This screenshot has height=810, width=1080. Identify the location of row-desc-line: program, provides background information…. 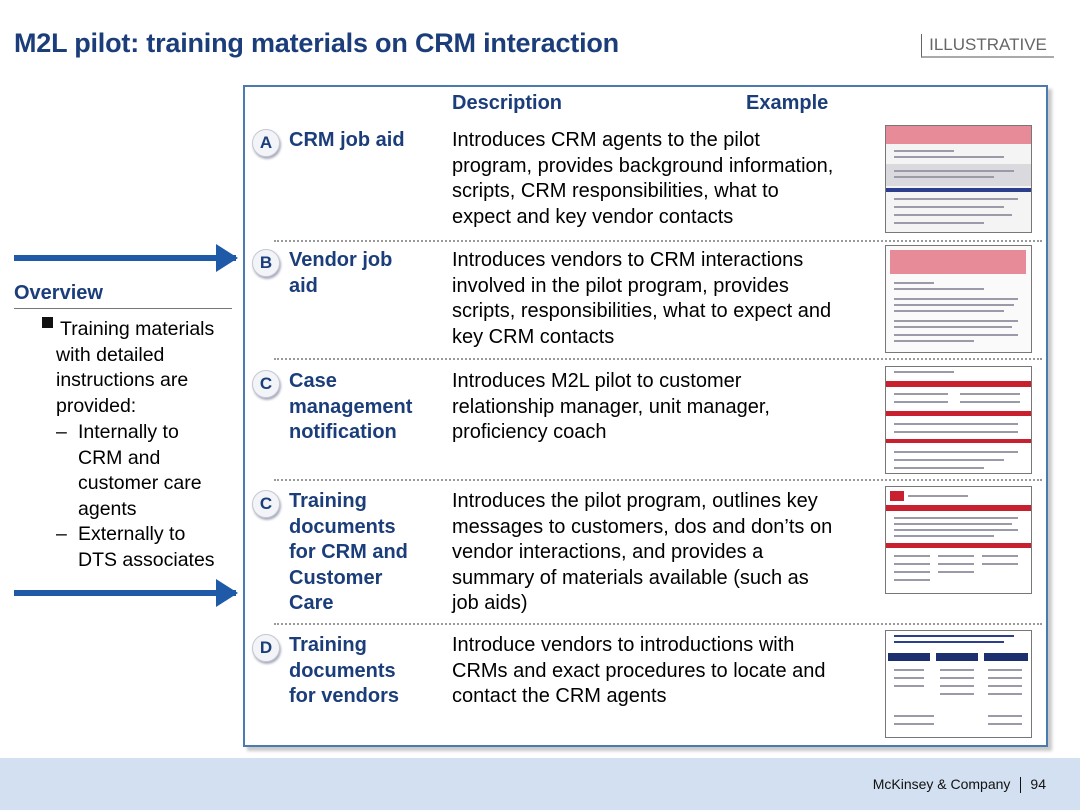
(643, 165).